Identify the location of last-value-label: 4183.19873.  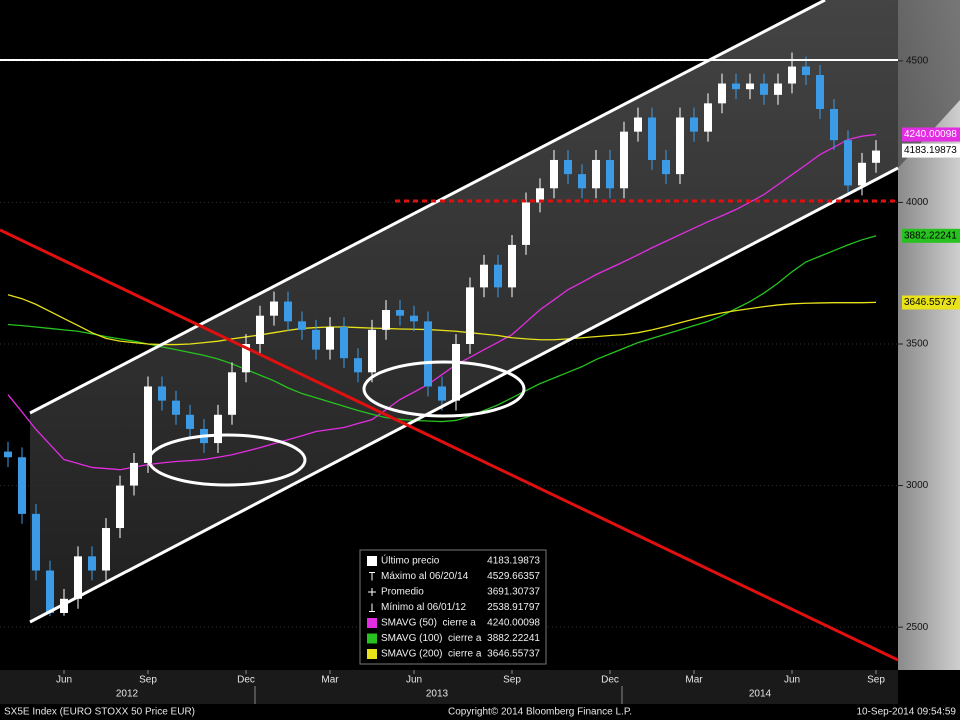
(930, 150).